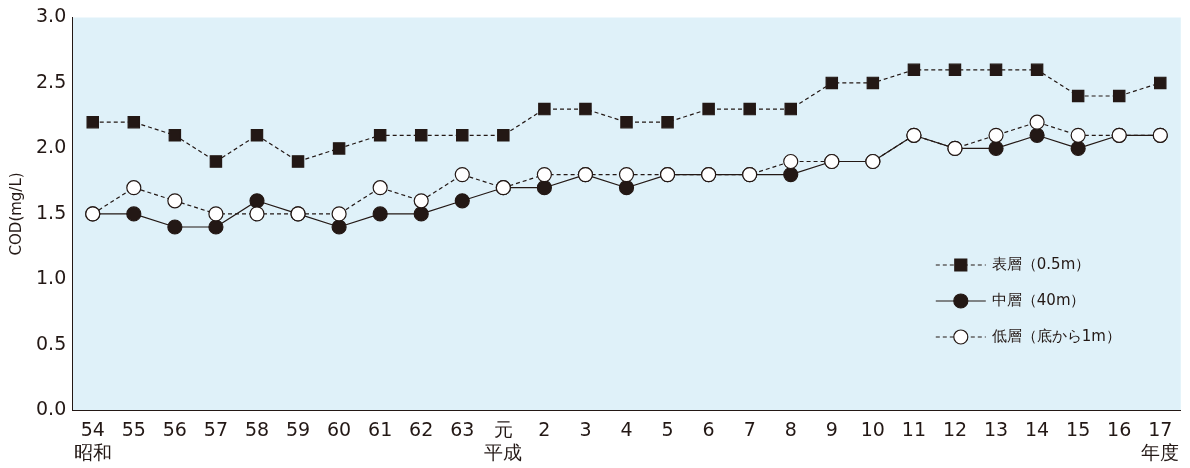  What do you see at coordinates (872, 428) in the screenshot?
I see `x-tick-label: 10` at bounding box center [872, 428].